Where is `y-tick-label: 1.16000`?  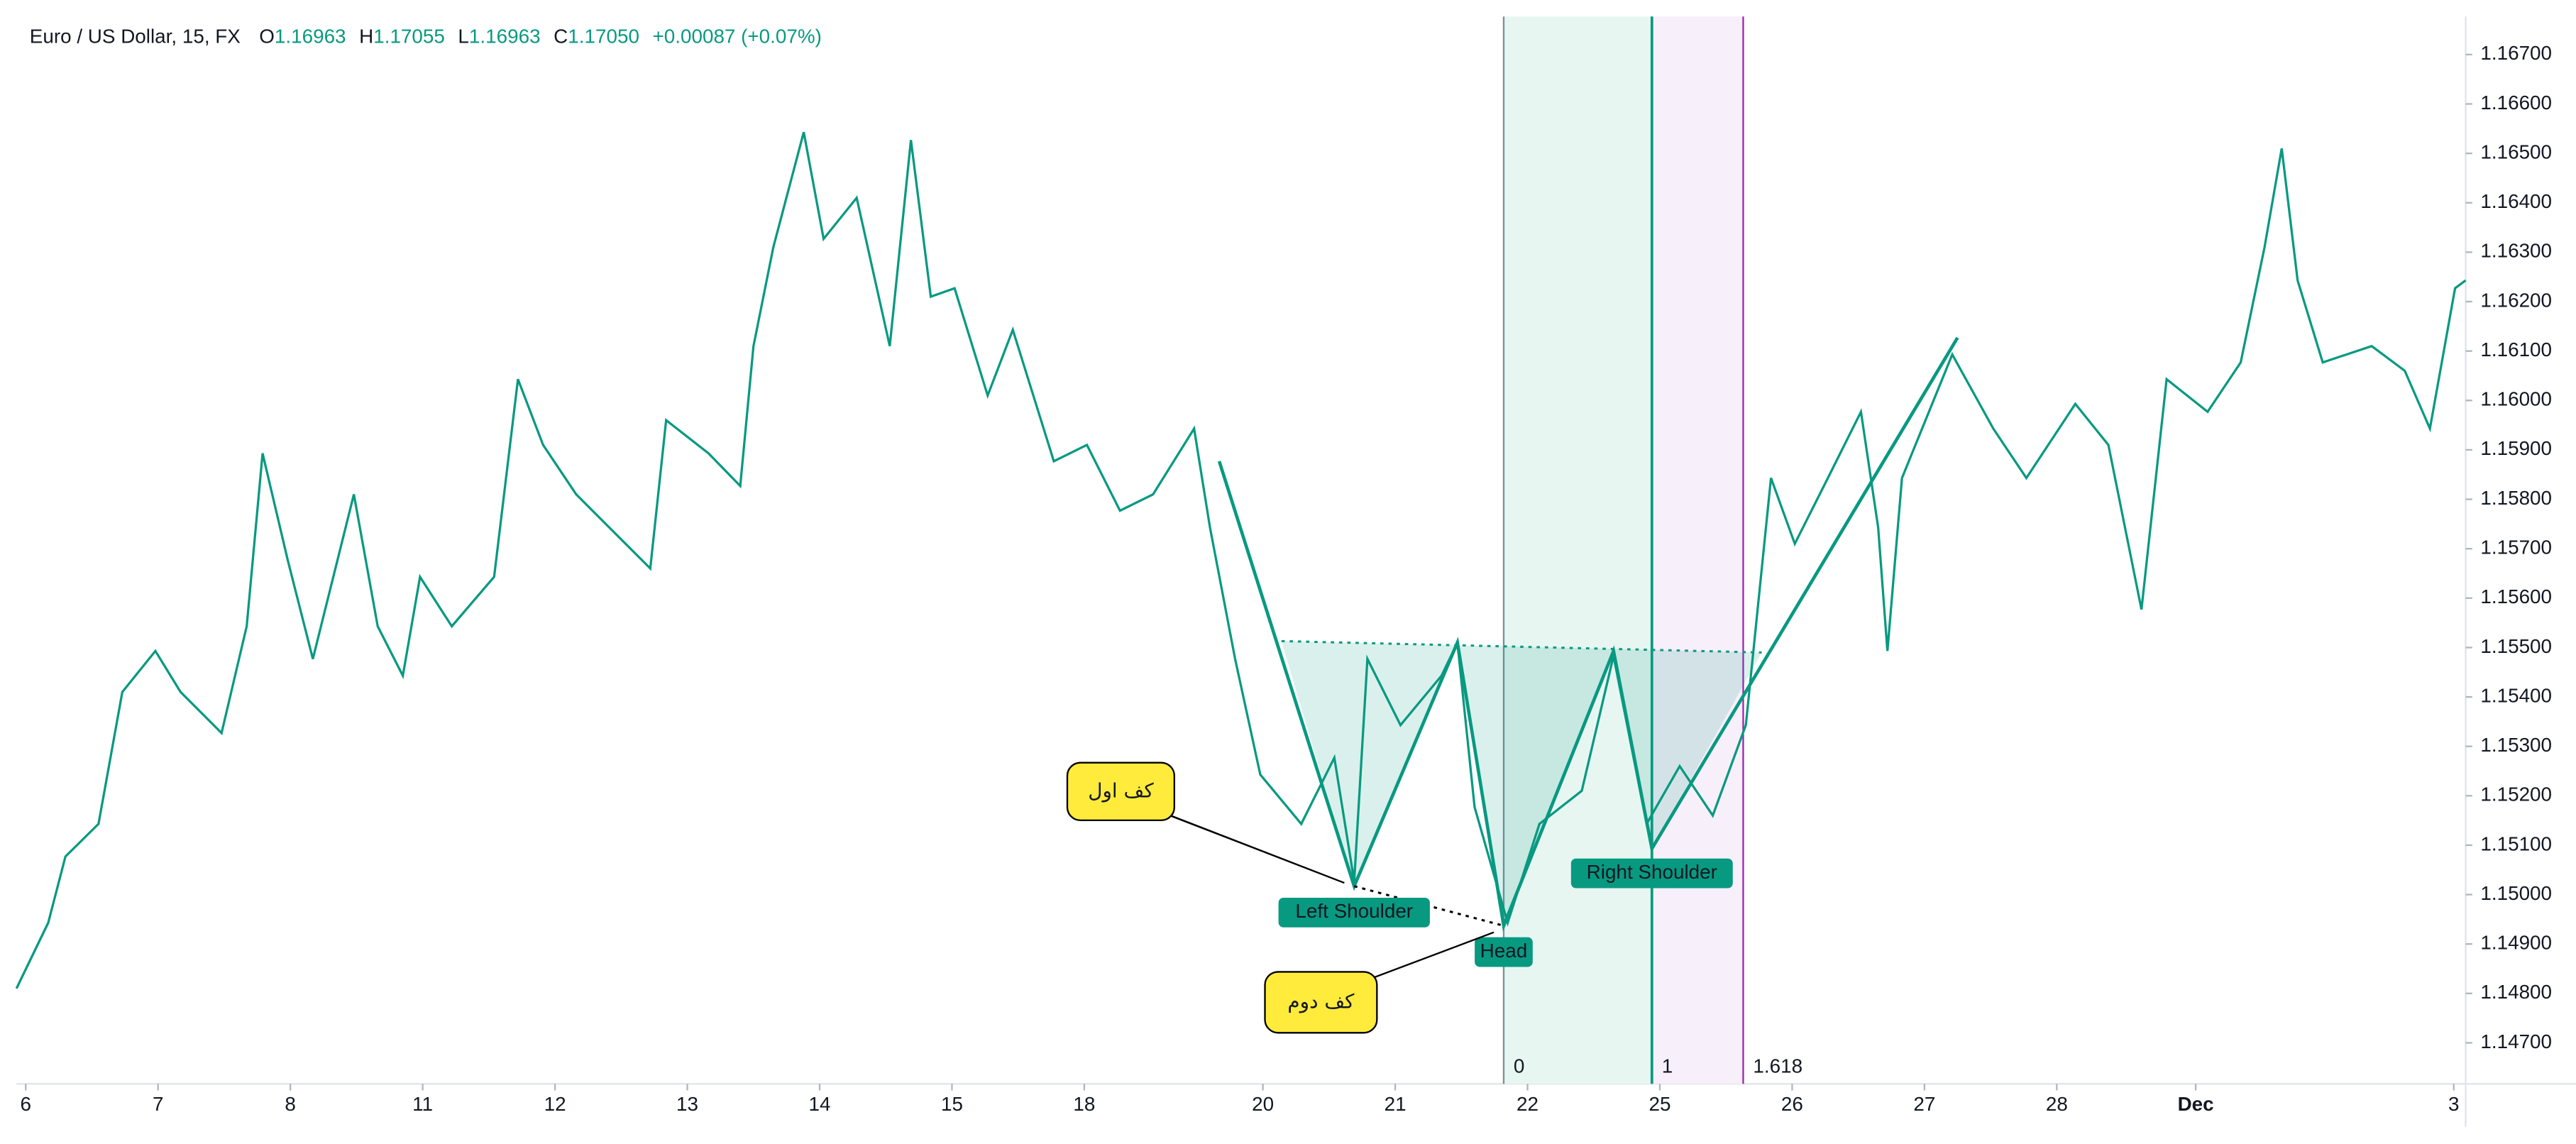 y-tick-label: 1.16000 is located at coordinates (2516, 399).